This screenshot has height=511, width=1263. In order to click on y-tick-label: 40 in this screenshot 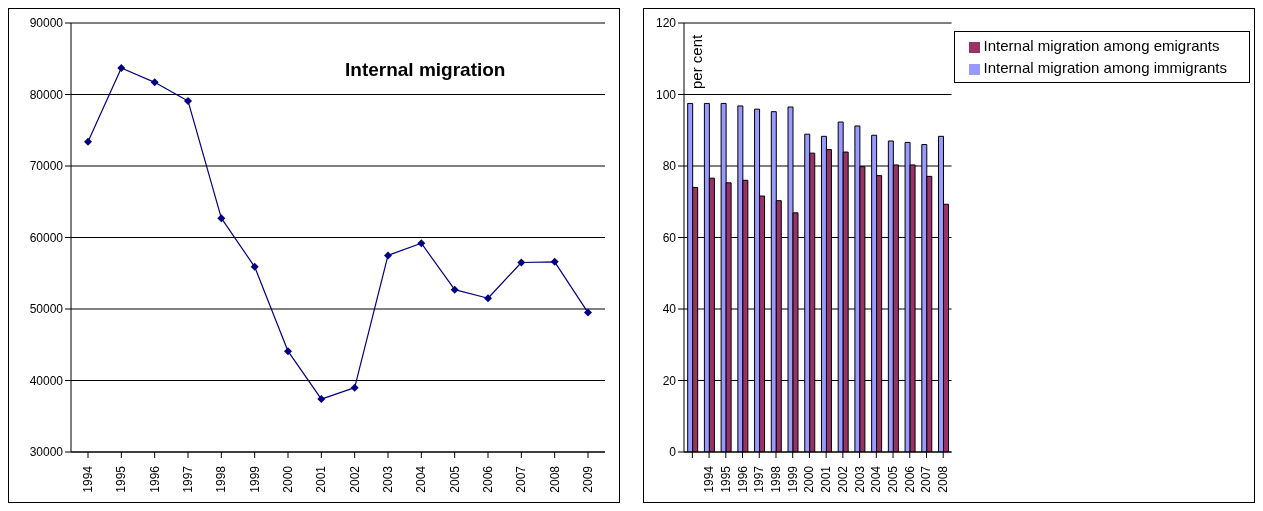, I will do `click(669, 309)`.